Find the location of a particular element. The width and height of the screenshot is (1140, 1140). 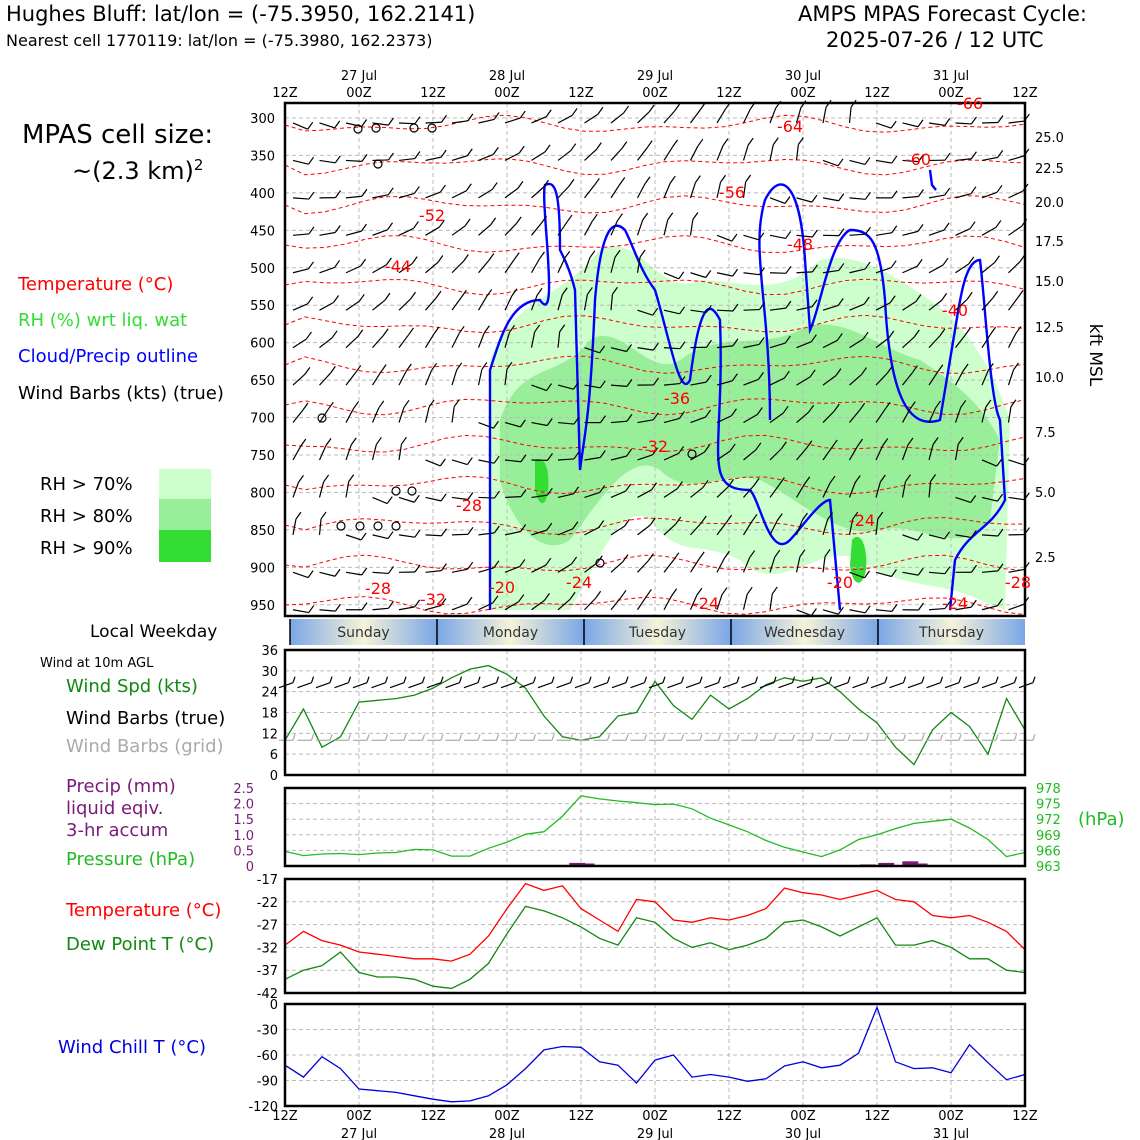

kft-tick-label: 17.5 is located at coordinates (1049, 242).